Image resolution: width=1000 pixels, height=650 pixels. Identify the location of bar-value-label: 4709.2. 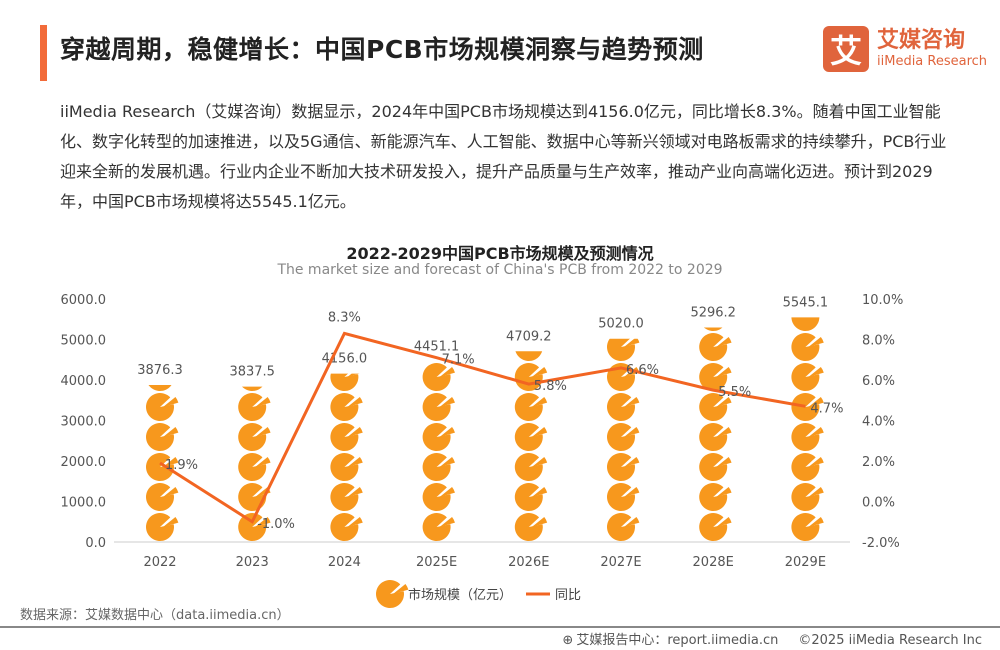
(529, 336).